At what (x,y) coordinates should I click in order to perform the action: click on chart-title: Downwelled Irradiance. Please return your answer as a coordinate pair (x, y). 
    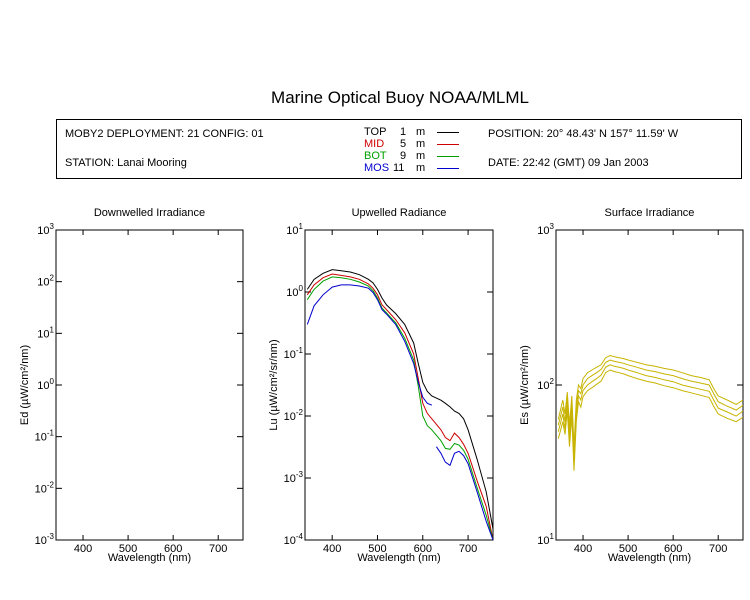
    Looking at the image, I should click on (149, 213).